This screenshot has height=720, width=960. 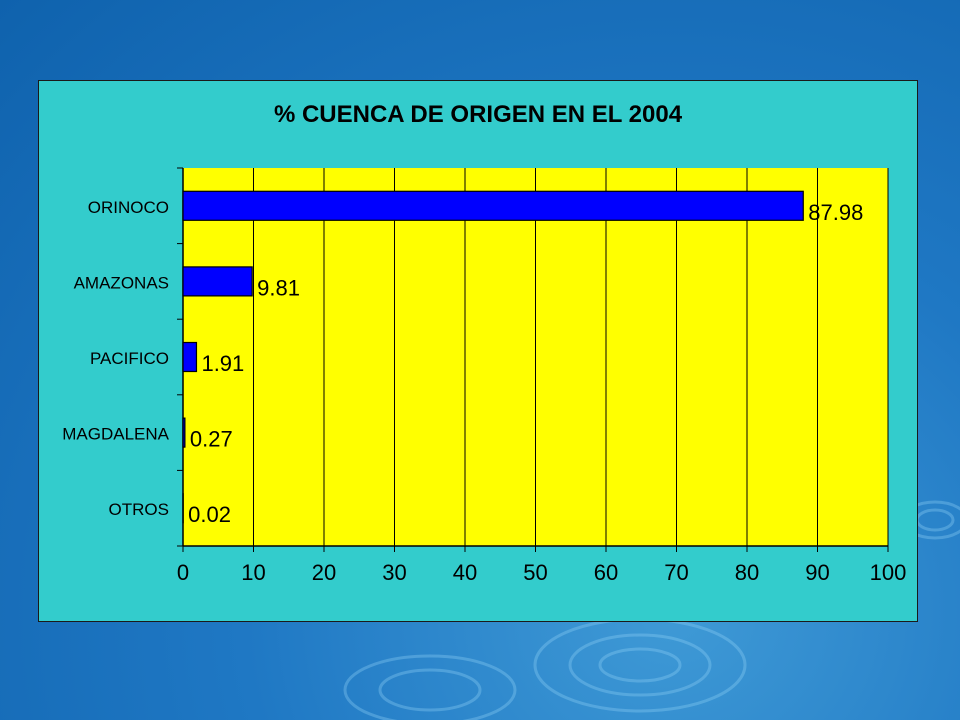 What do you see at coordinates (211, 439) in the screenshot?
I see `data-label-magdalena: 0.27` at bounding box center [211, 439].